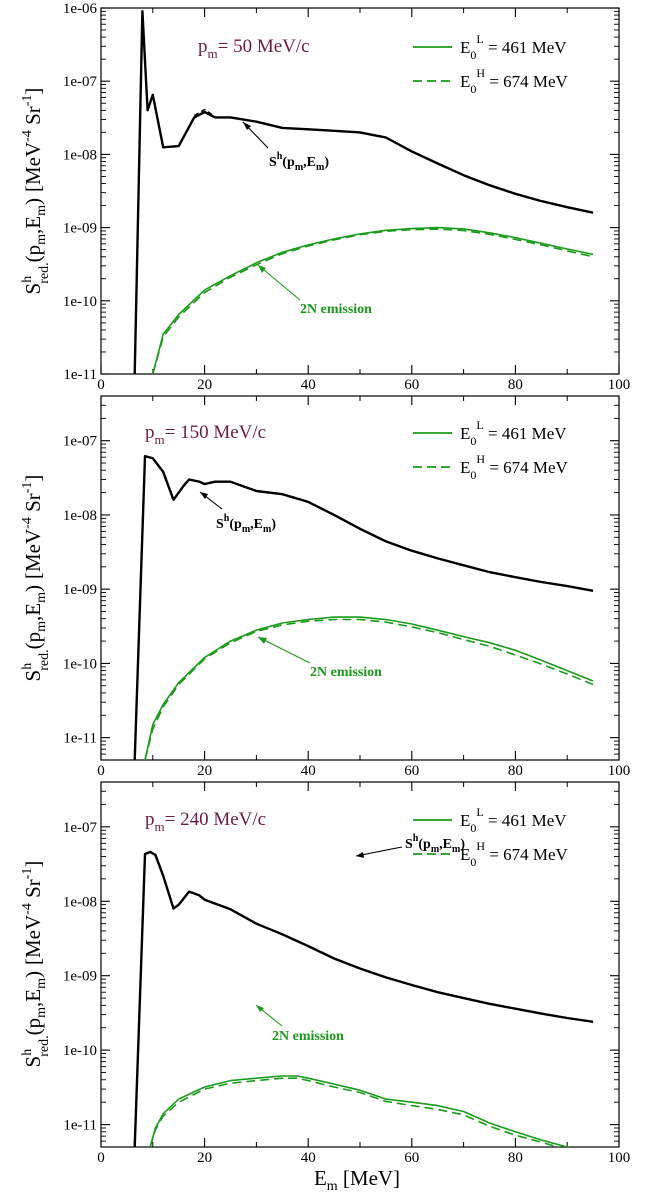 Image resolution: width=647 pixels, height=1195 pixels. I want to click on annotation-sh-panel-3: Sh(pm,Em), so click(410, 845).